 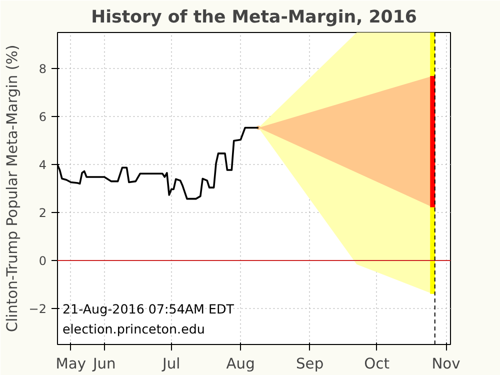 I want to click on y-tick-label: 0, so click(x=42, y=261).